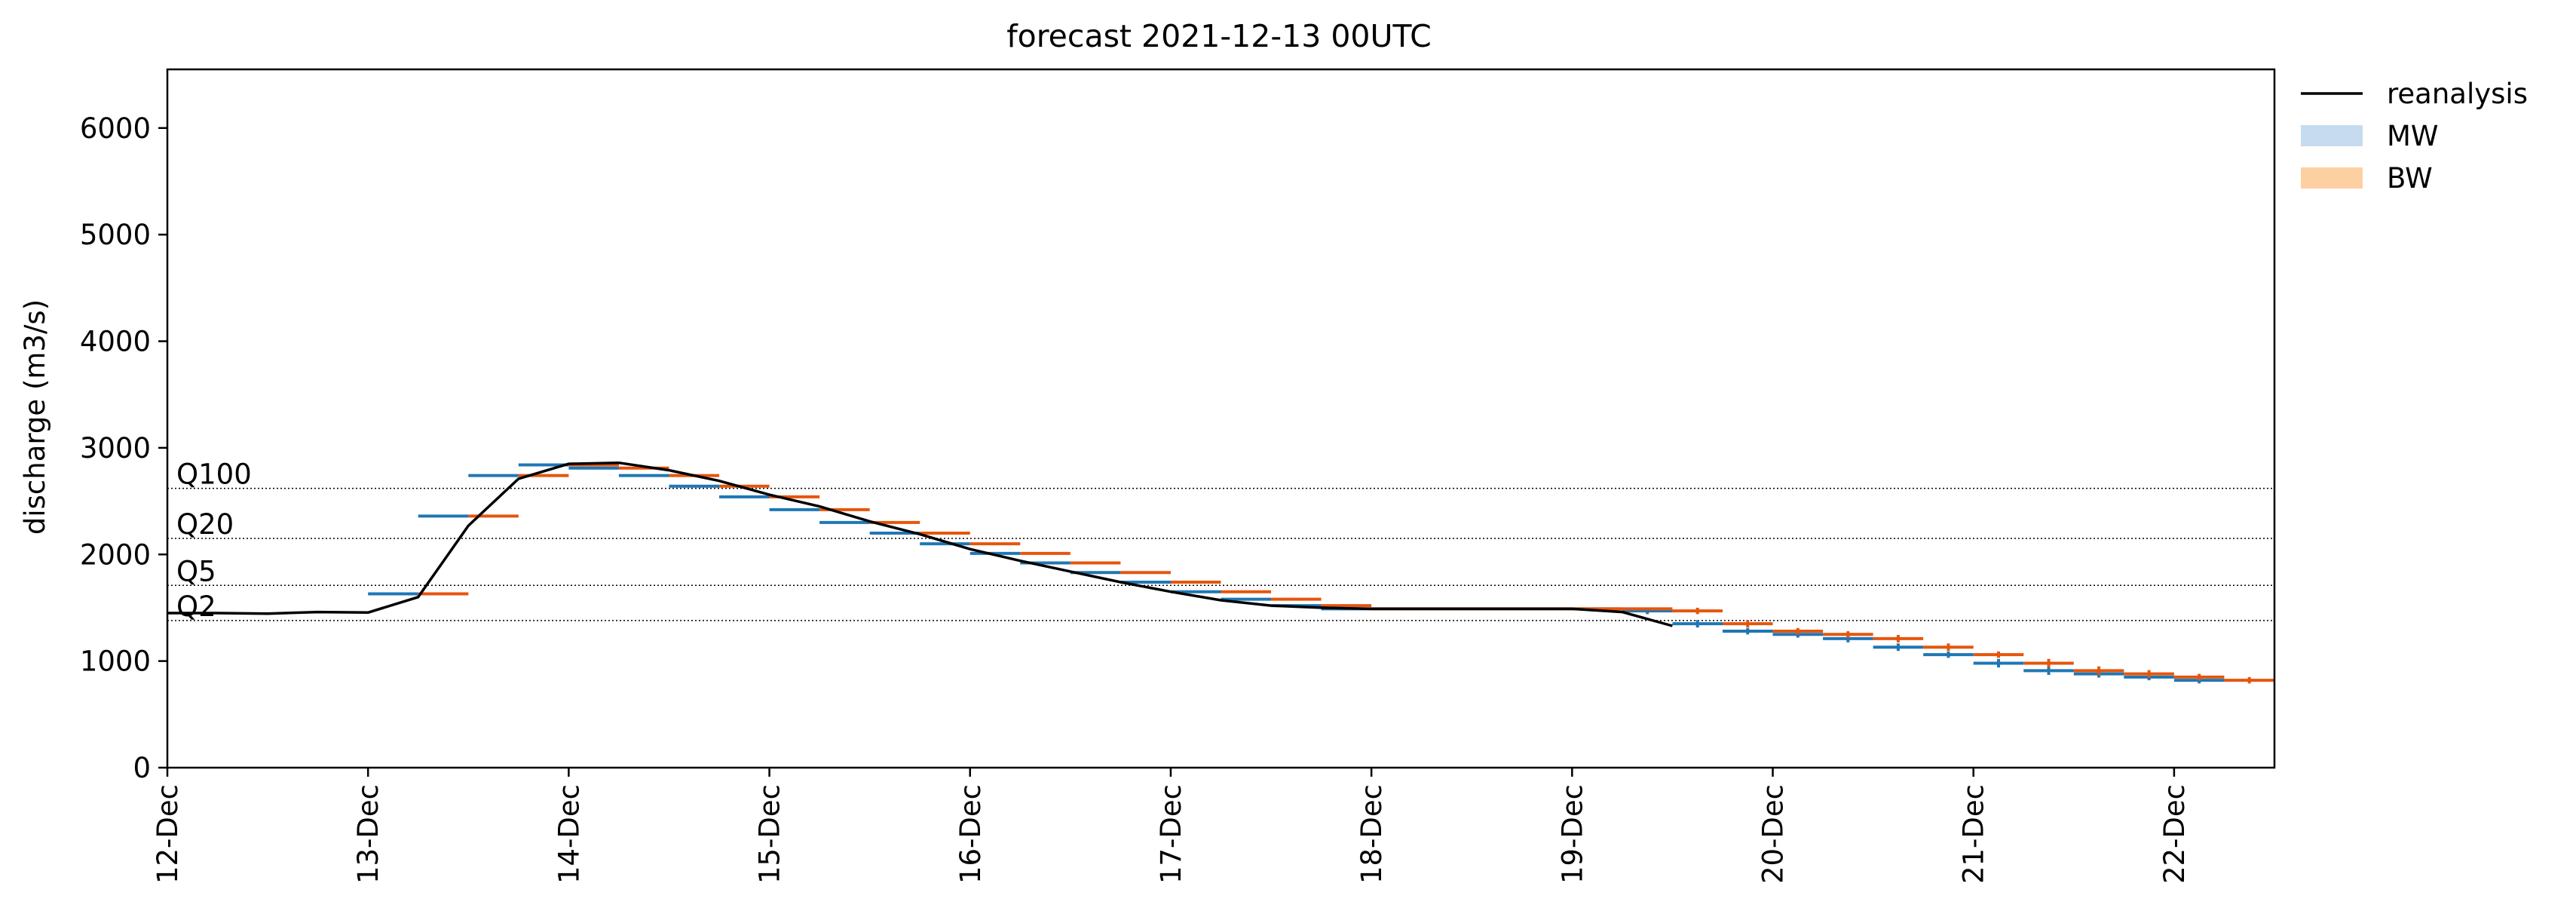  Describe the element at coordinates (196, 571) in the screenshot. I see `threshold-label-q5: Q5` at that location.